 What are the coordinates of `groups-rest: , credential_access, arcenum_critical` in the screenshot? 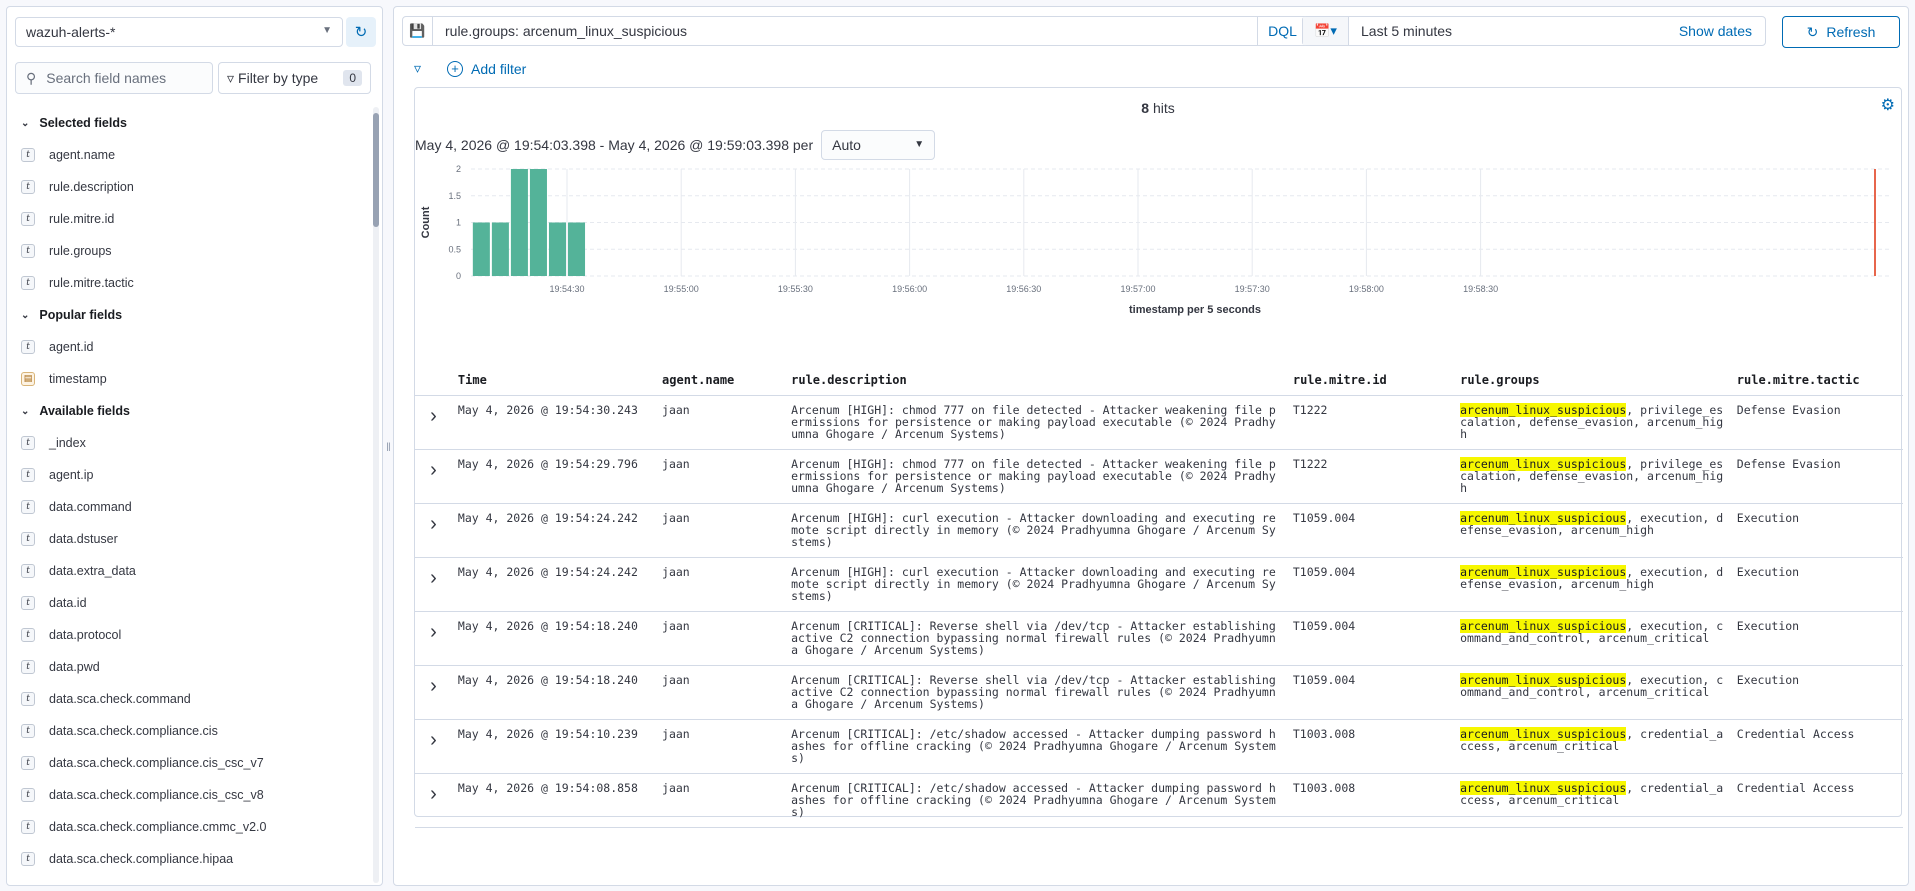 It's located at (1592, 793).